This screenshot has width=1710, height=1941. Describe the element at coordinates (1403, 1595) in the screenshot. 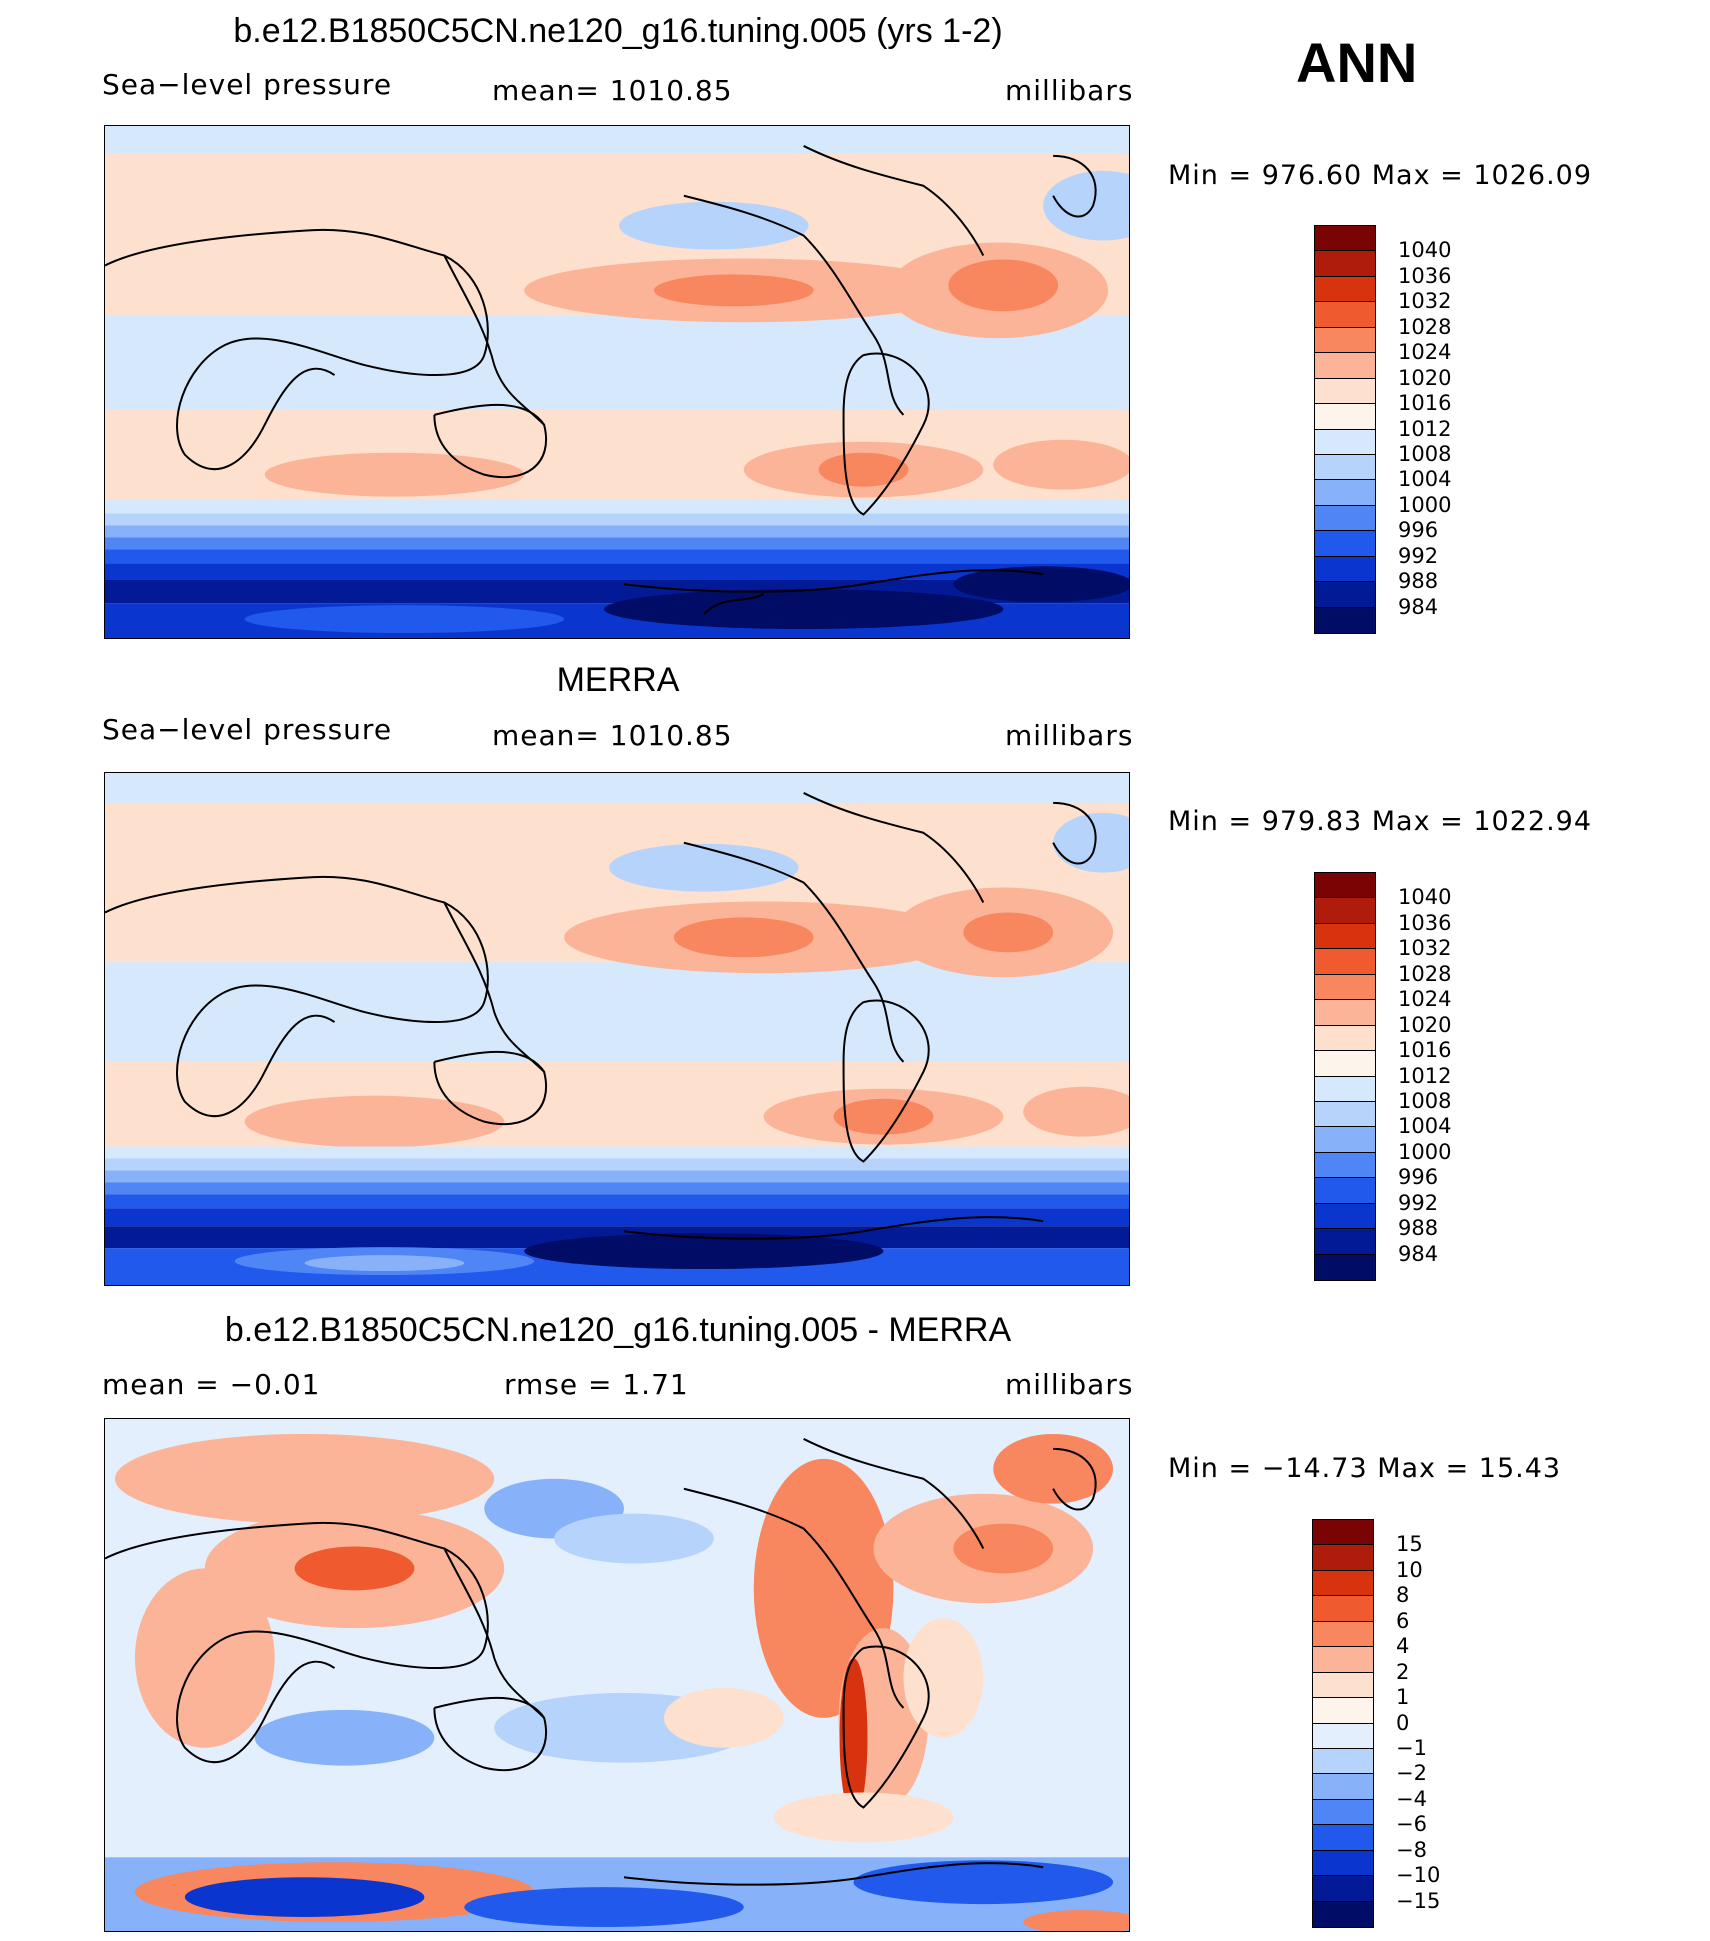

I see `colorbar-tick-label: 8` at that location.